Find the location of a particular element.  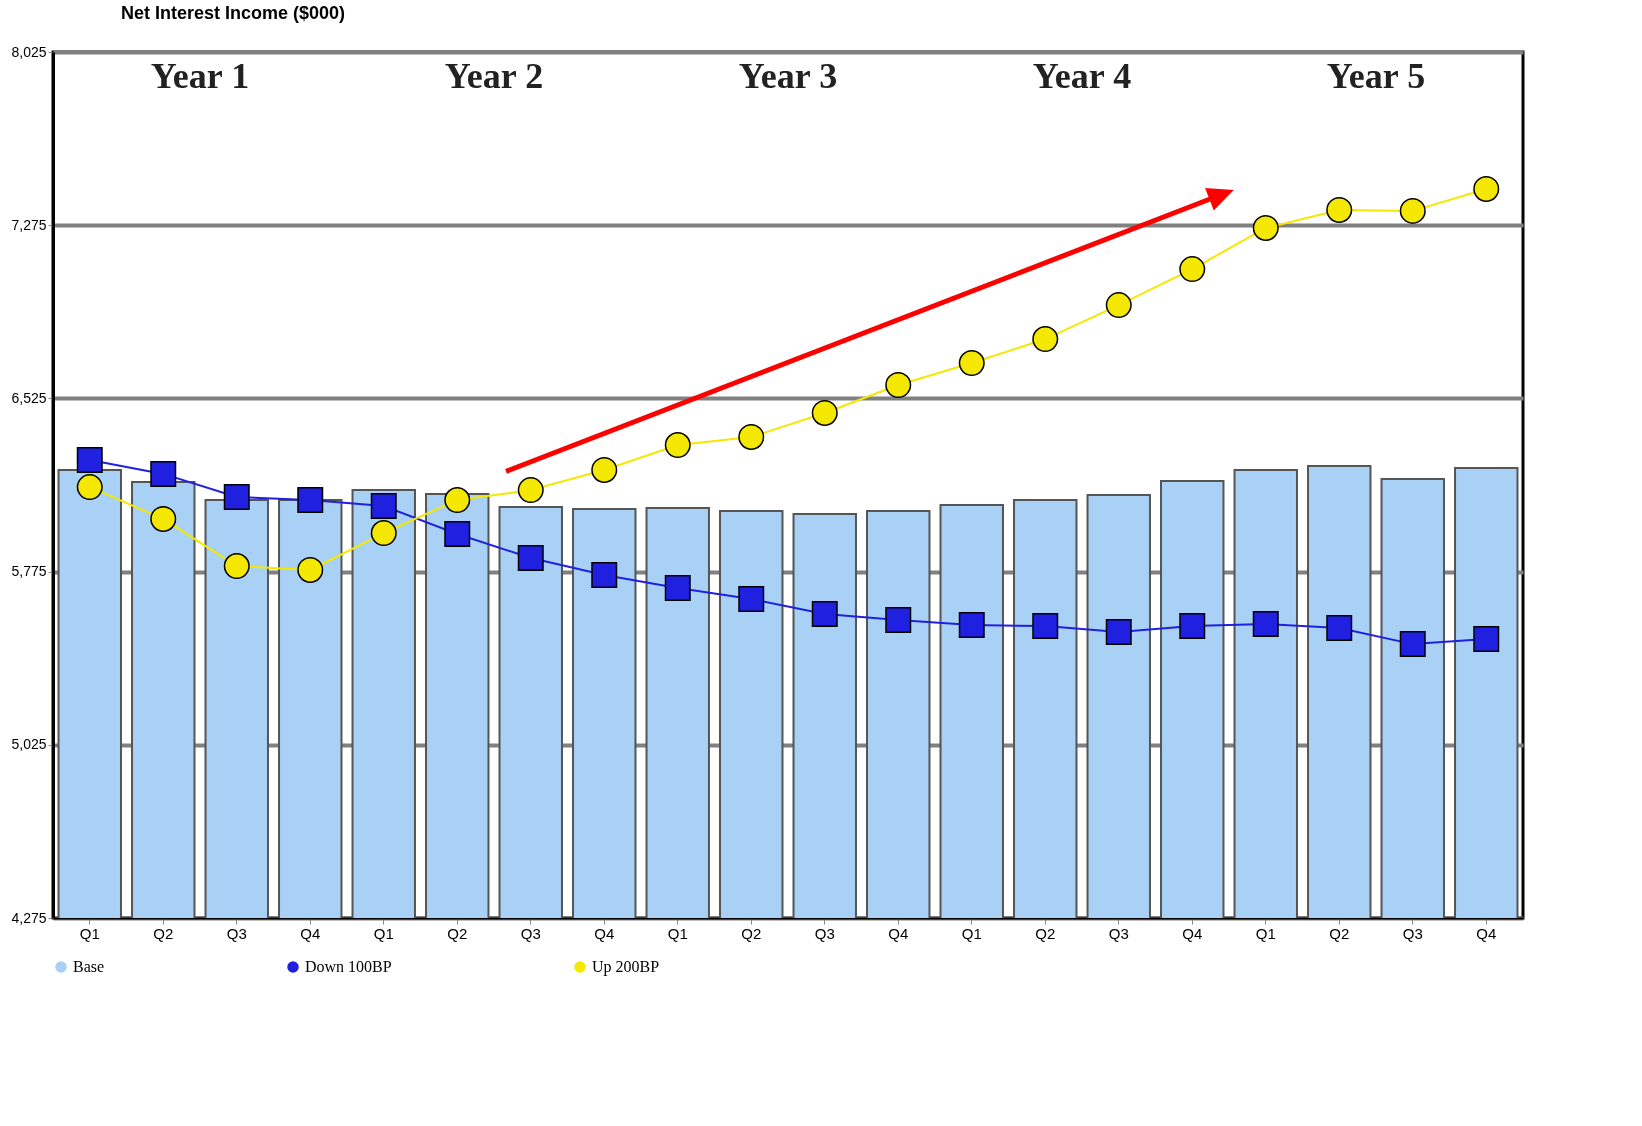

chart-title: Net Interest Income ($000) is located at coordinates (233, 13).